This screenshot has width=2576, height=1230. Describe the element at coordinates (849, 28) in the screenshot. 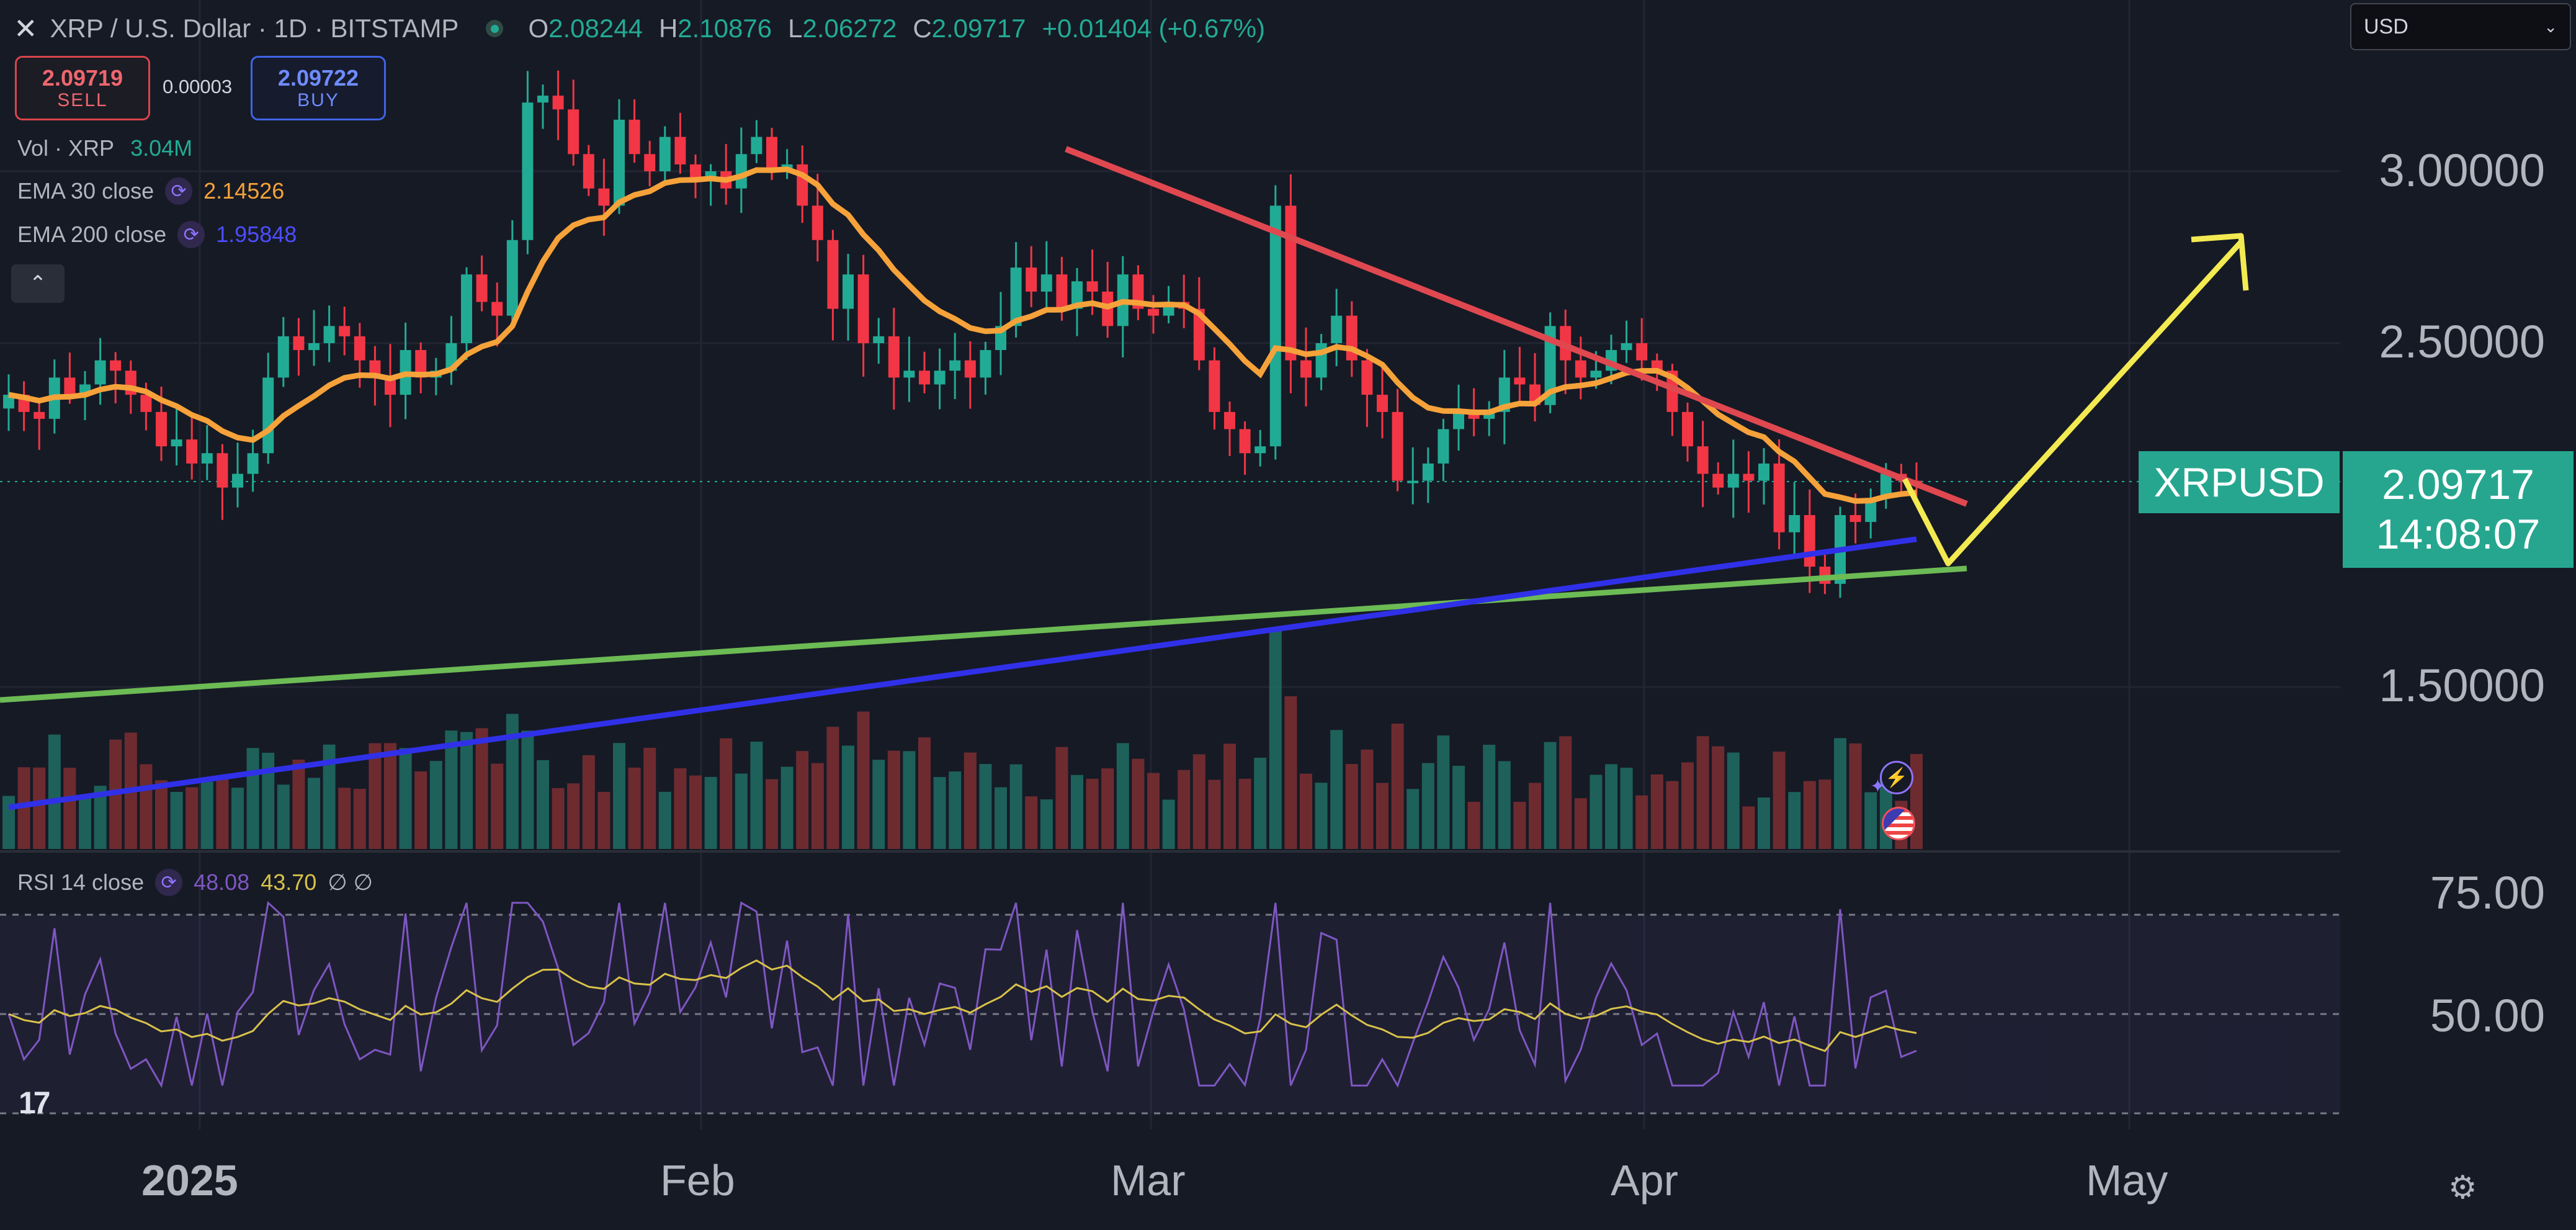

I see `ohlc-low-value: 2.06272` at that location.